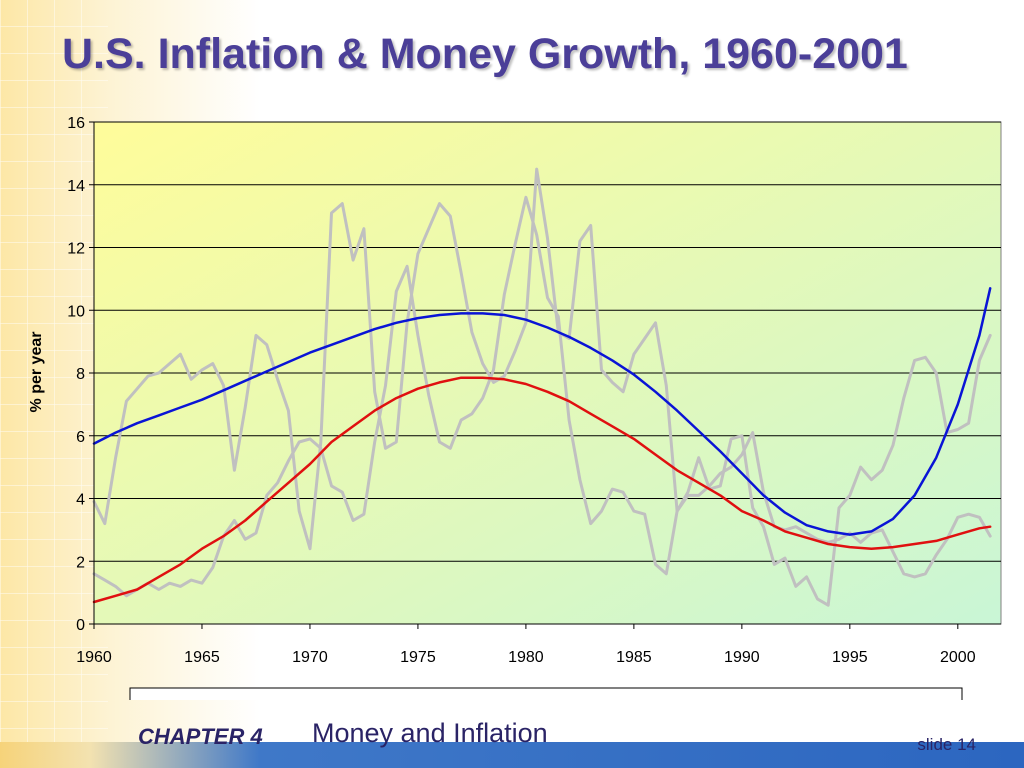  What do you see at coordinates (80, 562) in the screenshot?
I see `y-tick-label: 2` at bounding box center [80, 562].